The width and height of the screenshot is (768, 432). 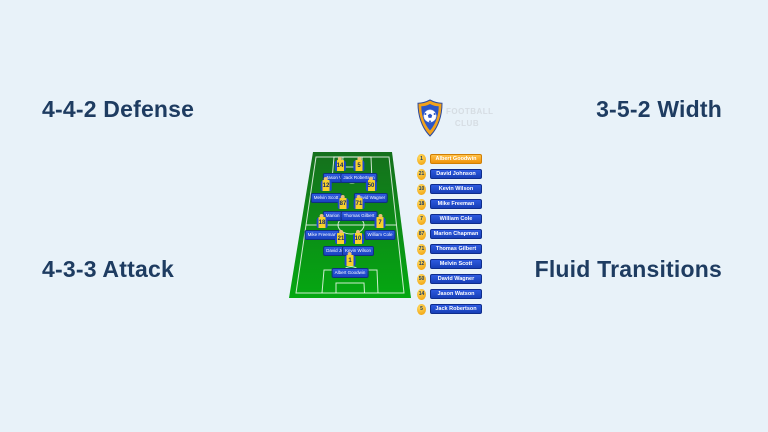 What do you see at coordinates (470, 118) in the screenshot?
I see `club-watermark-text: FOOTBALL CLUB` at bounding box center [470, 118].